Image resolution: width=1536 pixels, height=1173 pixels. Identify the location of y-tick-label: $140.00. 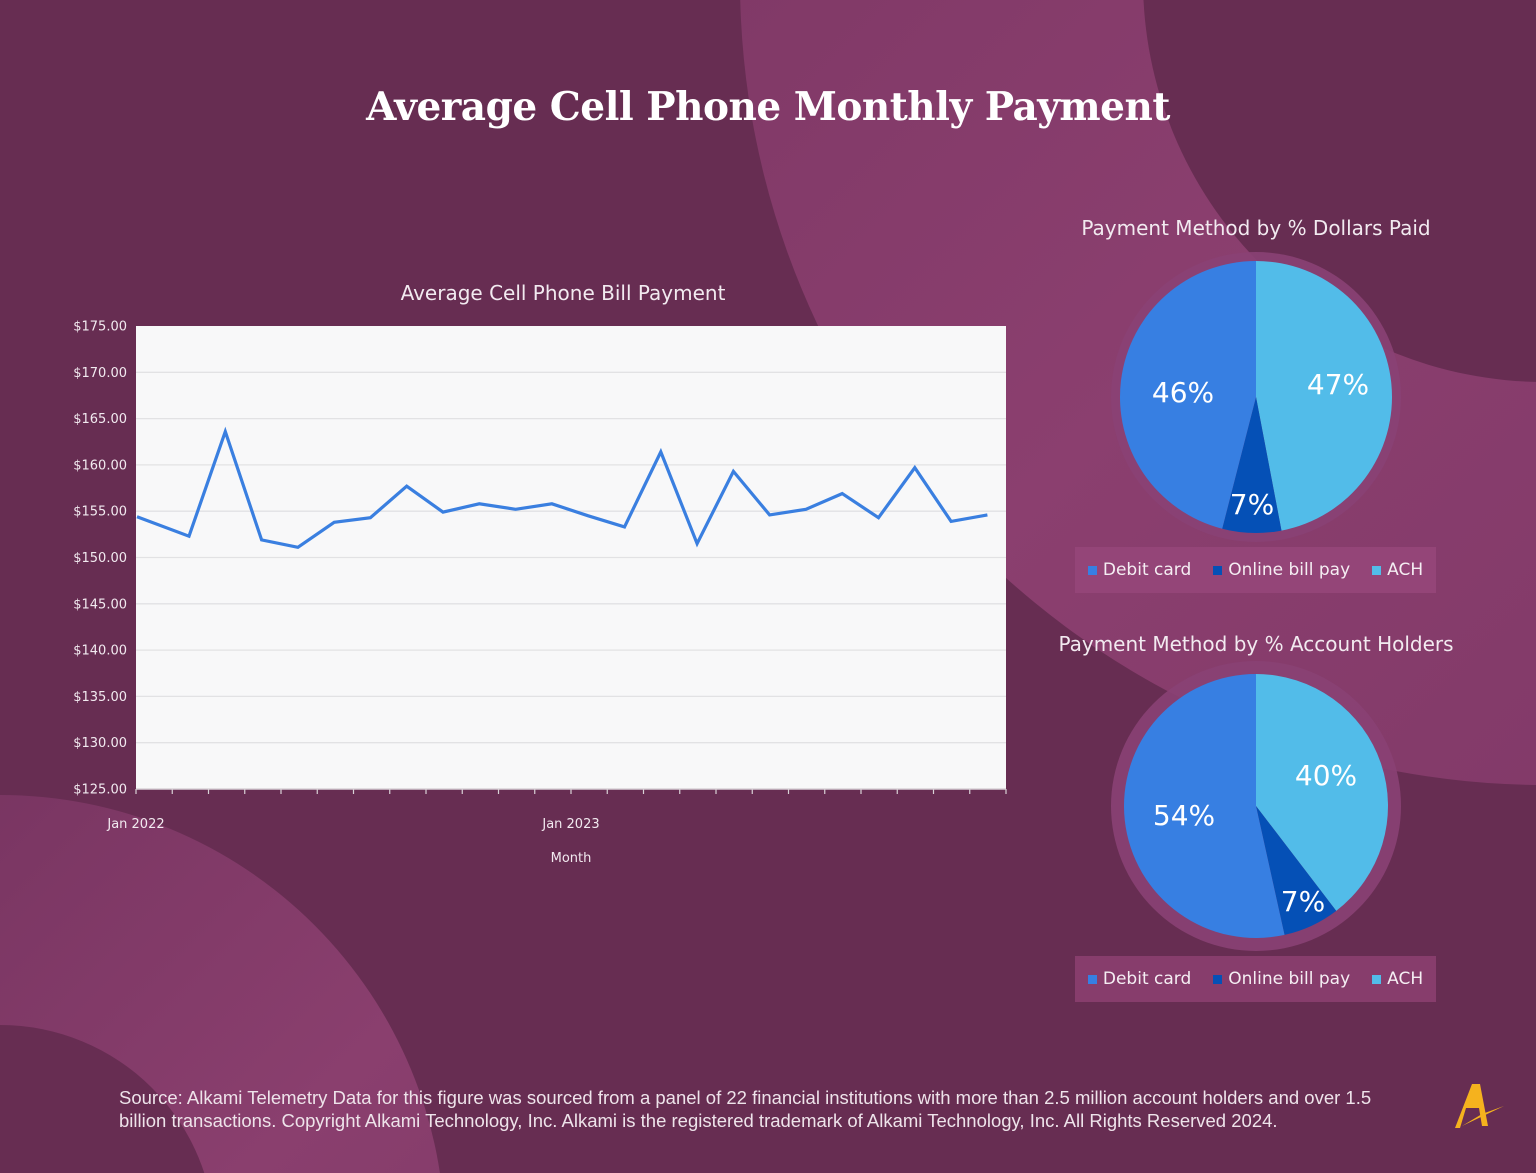
(100, 651).